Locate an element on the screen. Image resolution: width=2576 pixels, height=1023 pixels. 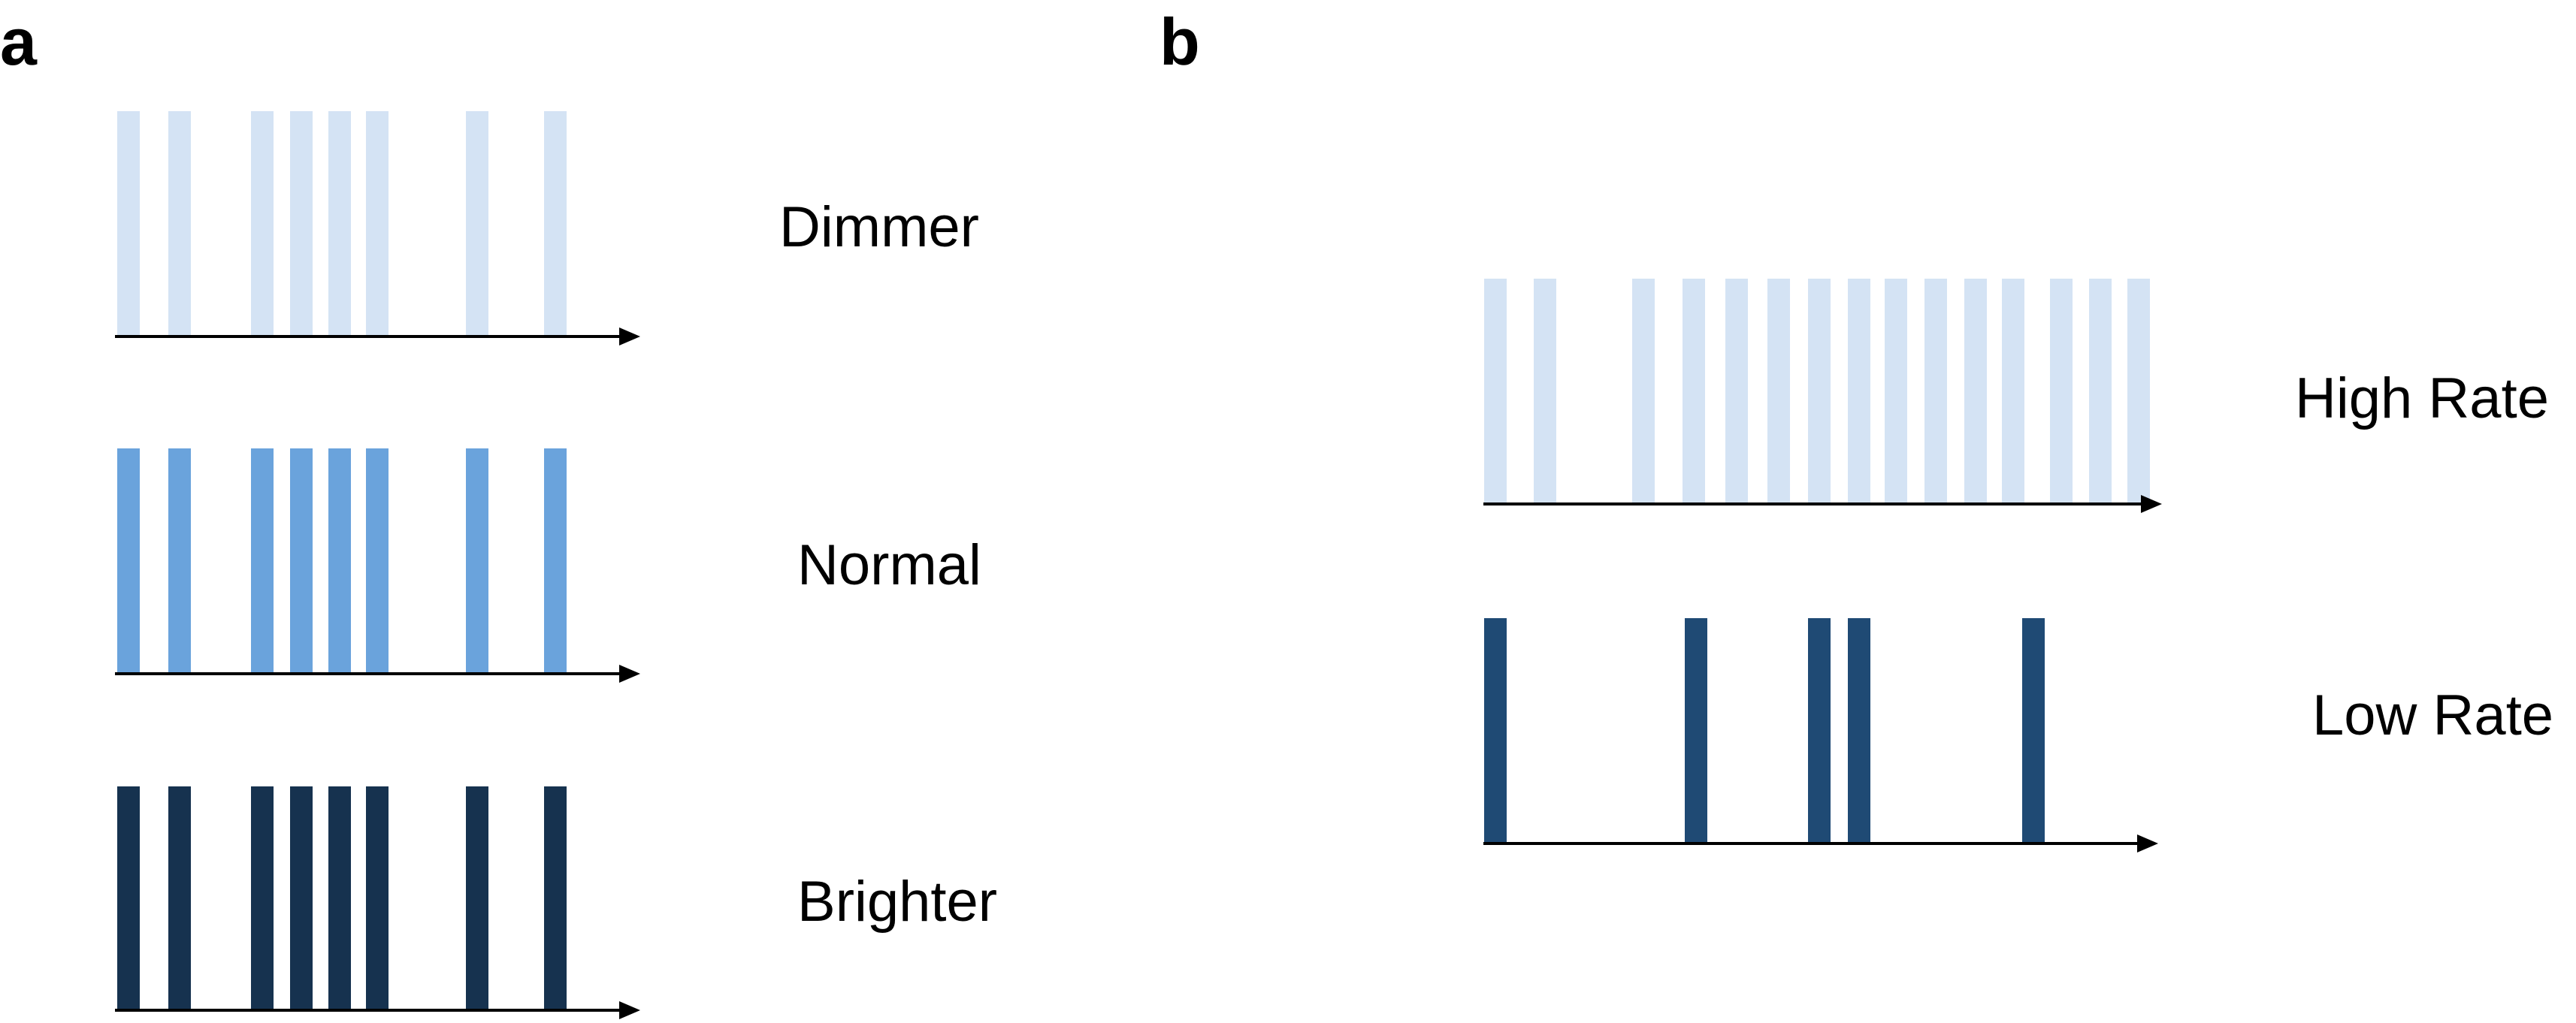
panel-b-letter: b is located at coordinates (1180, 42).